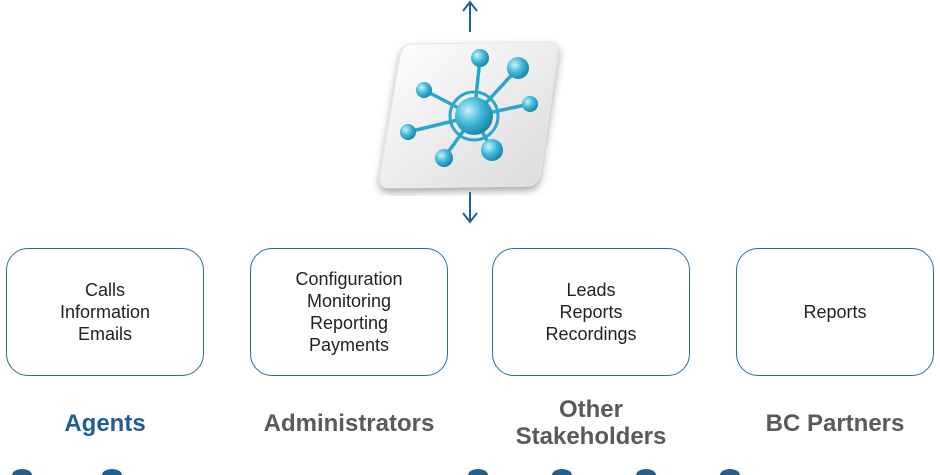  I want to click on network-hub-icon, so click(469, 115).